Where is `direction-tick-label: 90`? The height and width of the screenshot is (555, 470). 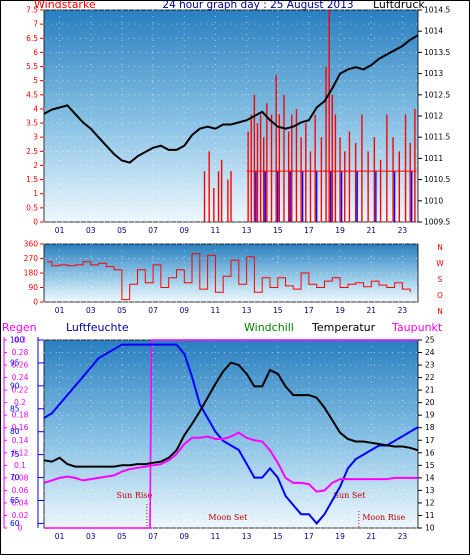 direction-tick-label: 90 is located at coordinates (33, 287).